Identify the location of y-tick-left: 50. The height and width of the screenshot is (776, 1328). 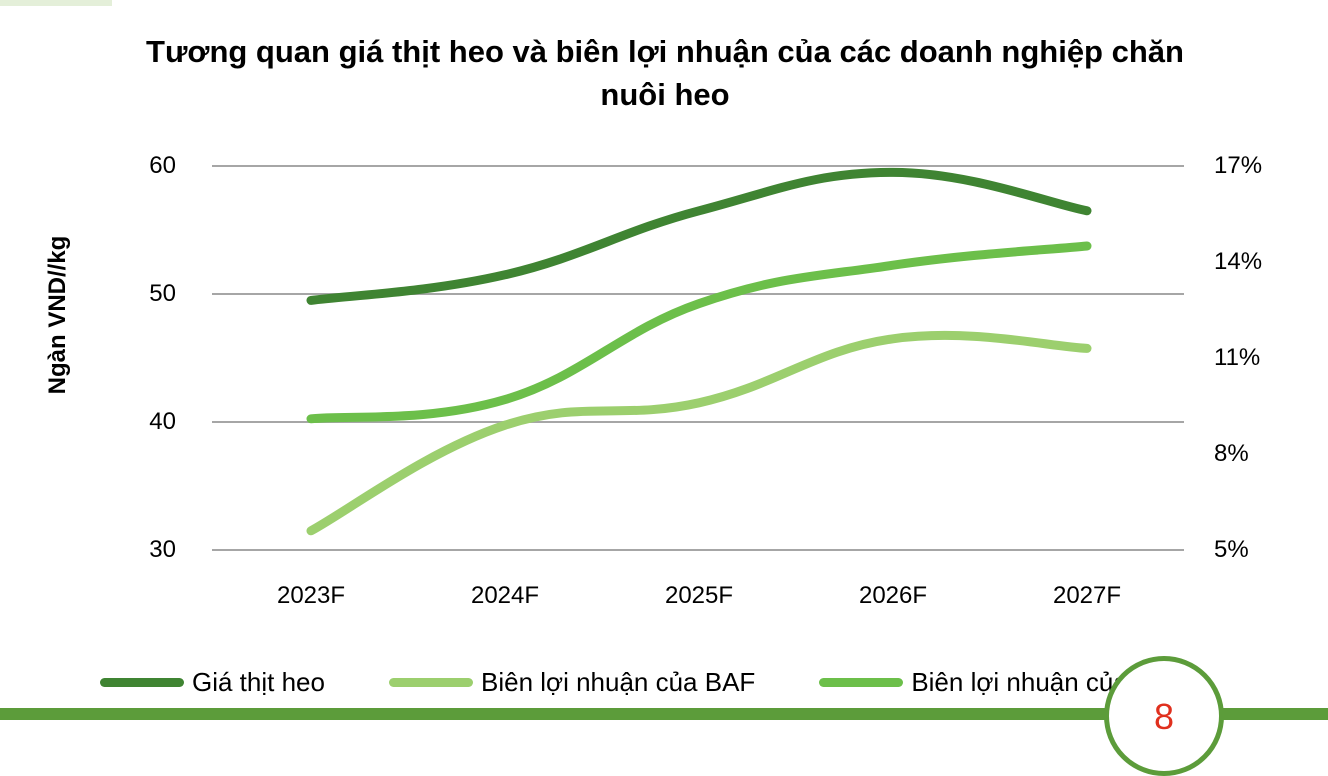
(162, 293).